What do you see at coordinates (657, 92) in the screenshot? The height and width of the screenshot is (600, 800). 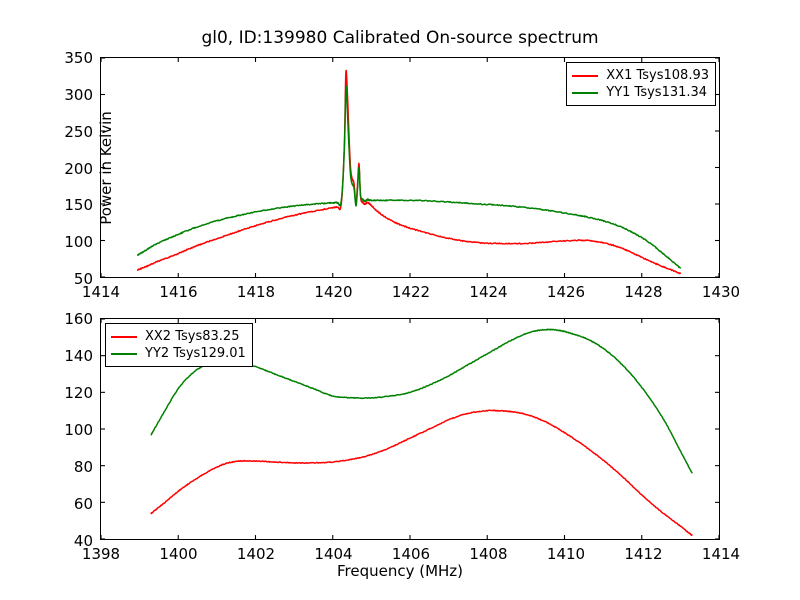 I see `legend-label-yy1: YY1 Tsys131.34` at bounding box center [657, 92].